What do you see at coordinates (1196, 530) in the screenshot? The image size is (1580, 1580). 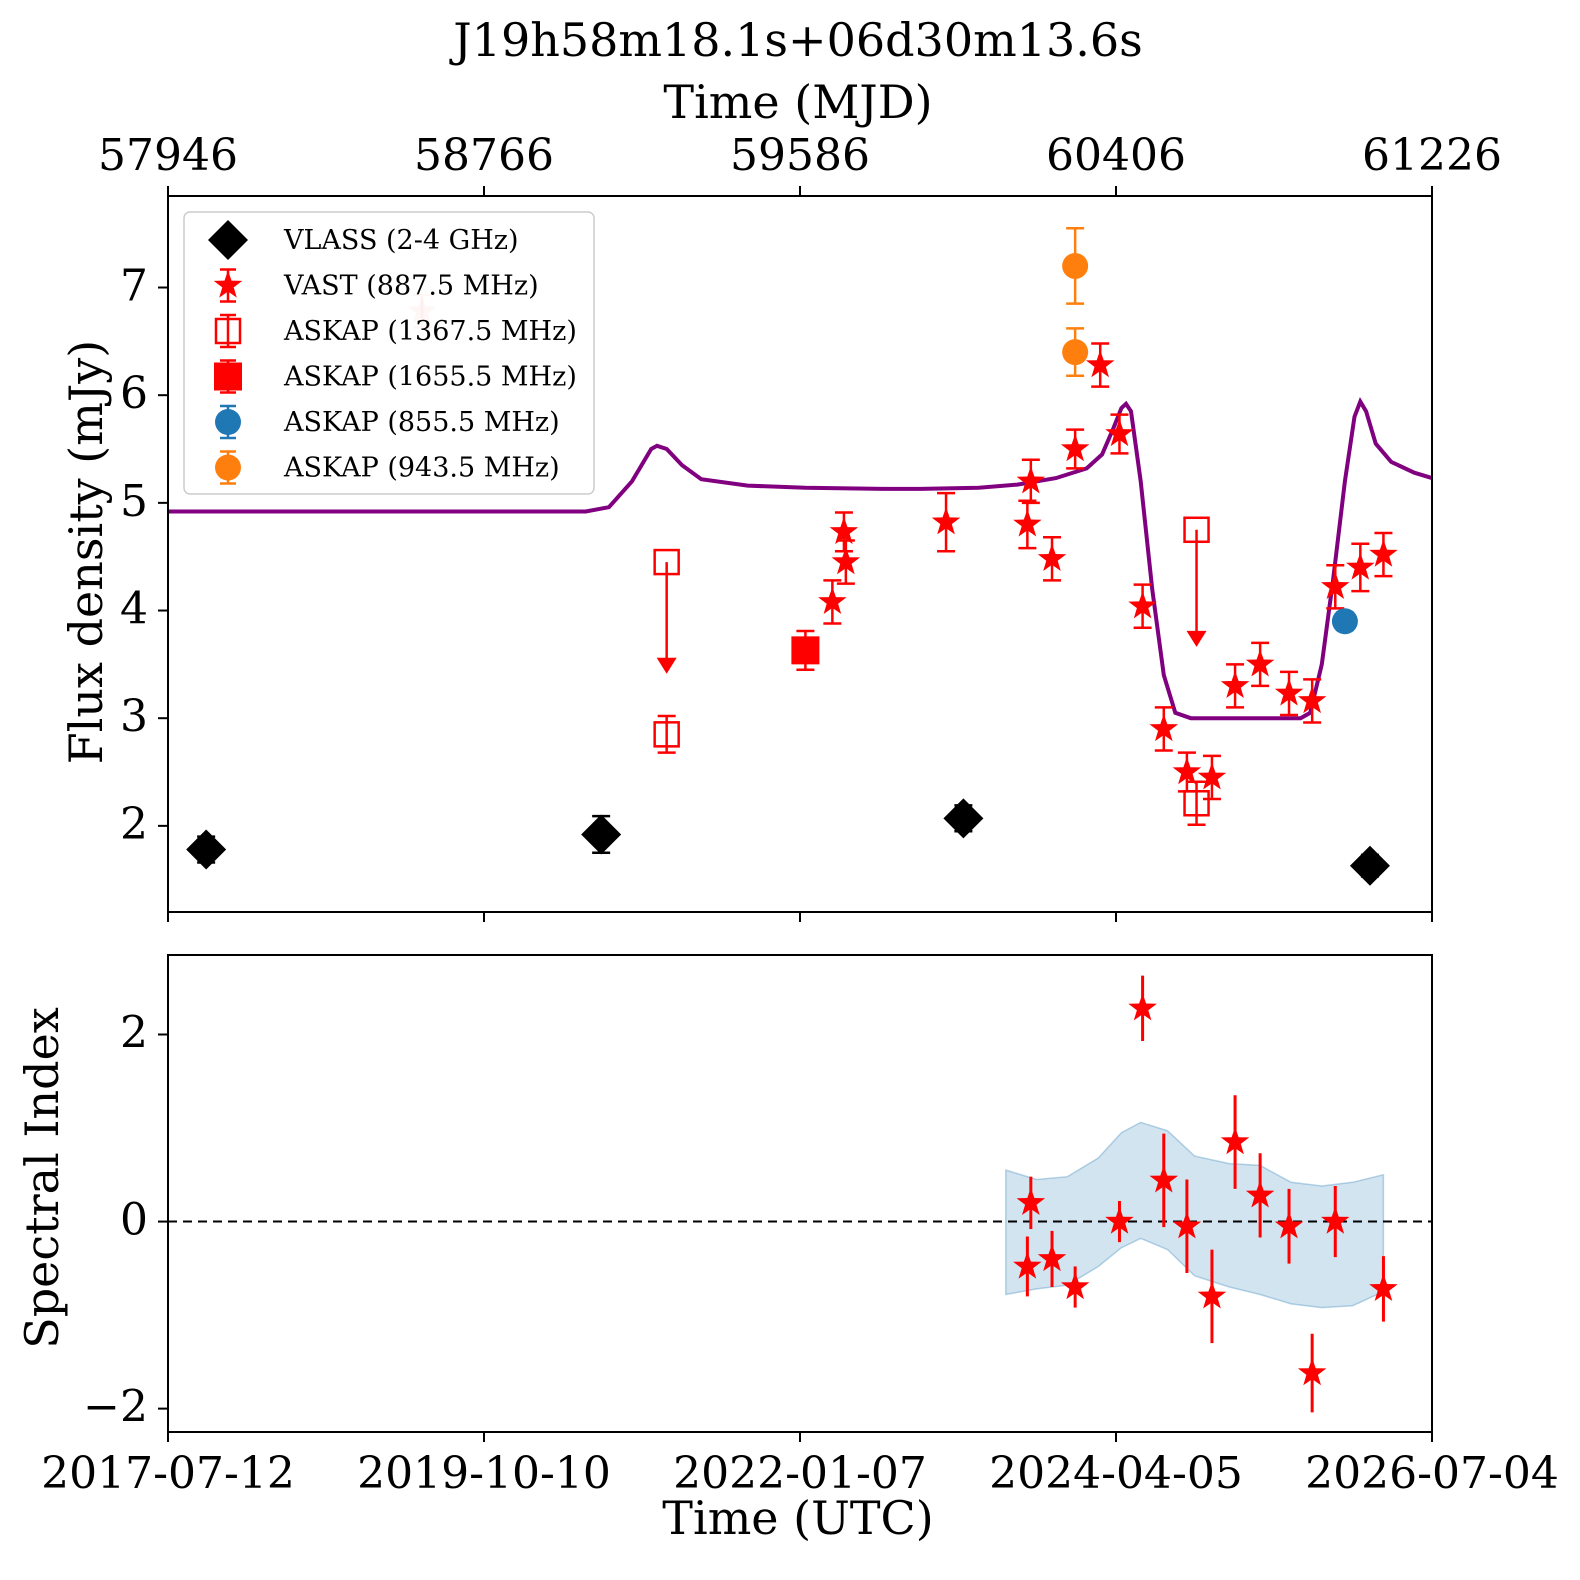 I see `upper-limit-1-marker` at bounding box center [1196, 530].